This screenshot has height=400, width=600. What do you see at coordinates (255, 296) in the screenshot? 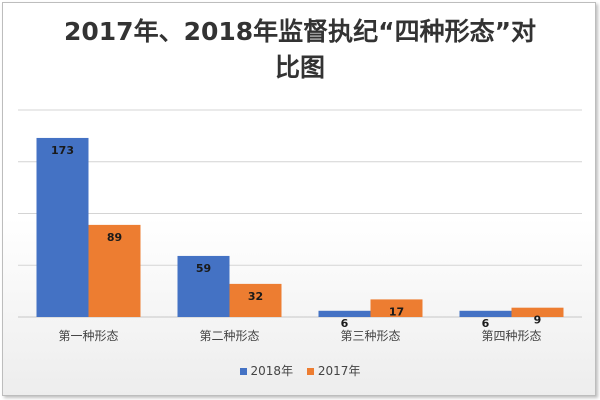
I see `data-label: 32` at bounding box center [255, 296].